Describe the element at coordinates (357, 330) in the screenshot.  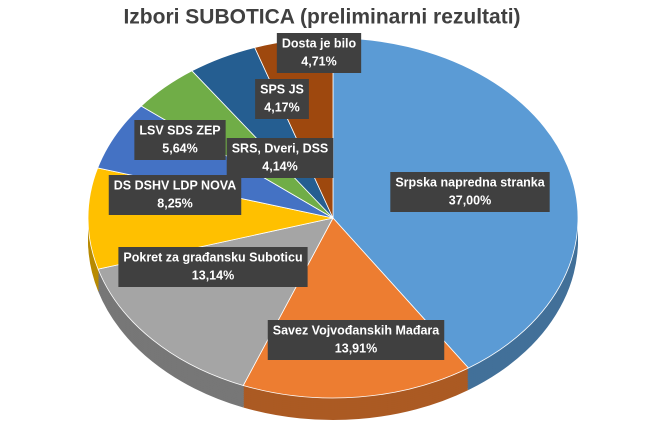
I see `label-category: Savez Vojvođanskih Mađara` at that location.